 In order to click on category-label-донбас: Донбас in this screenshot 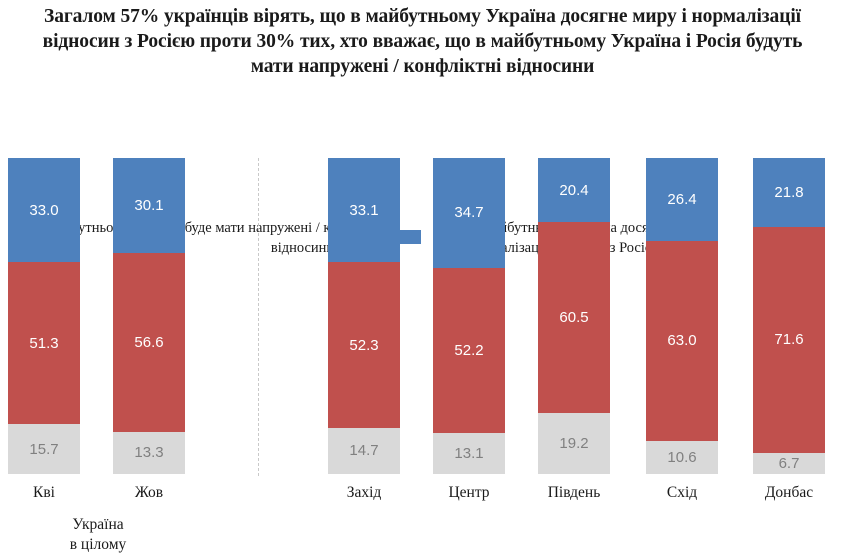, I will do `click(789, 492)`.